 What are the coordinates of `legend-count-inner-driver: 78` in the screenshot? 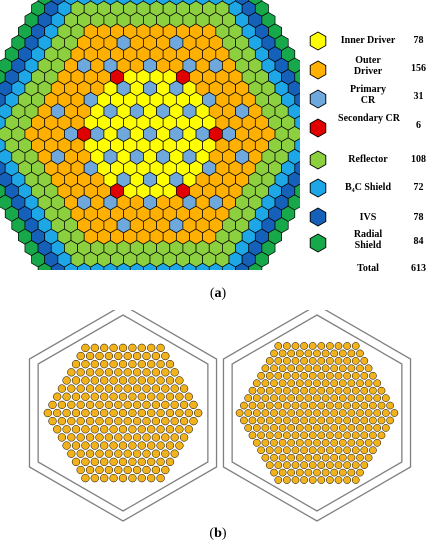 It's located at (418, 40).